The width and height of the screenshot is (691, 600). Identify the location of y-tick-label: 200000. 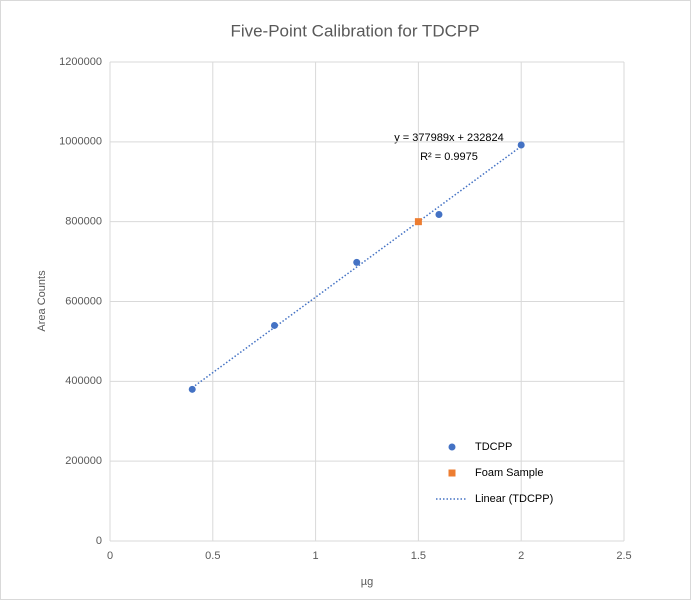
(83, 461).